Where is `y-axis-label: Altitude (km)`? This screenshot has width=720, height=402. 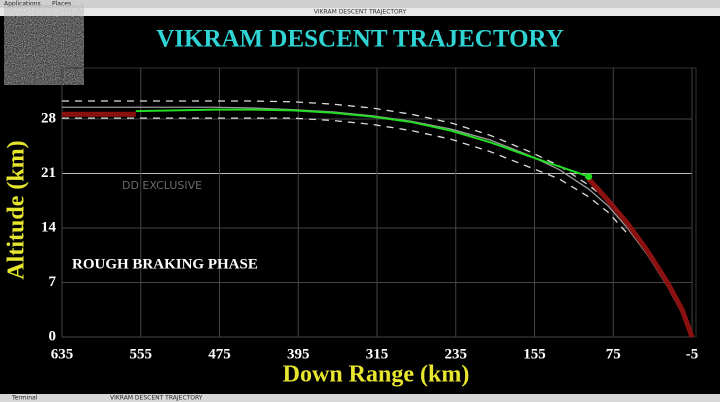
y-axis-label: Altitude (km) is located at coordinates (17, 209).